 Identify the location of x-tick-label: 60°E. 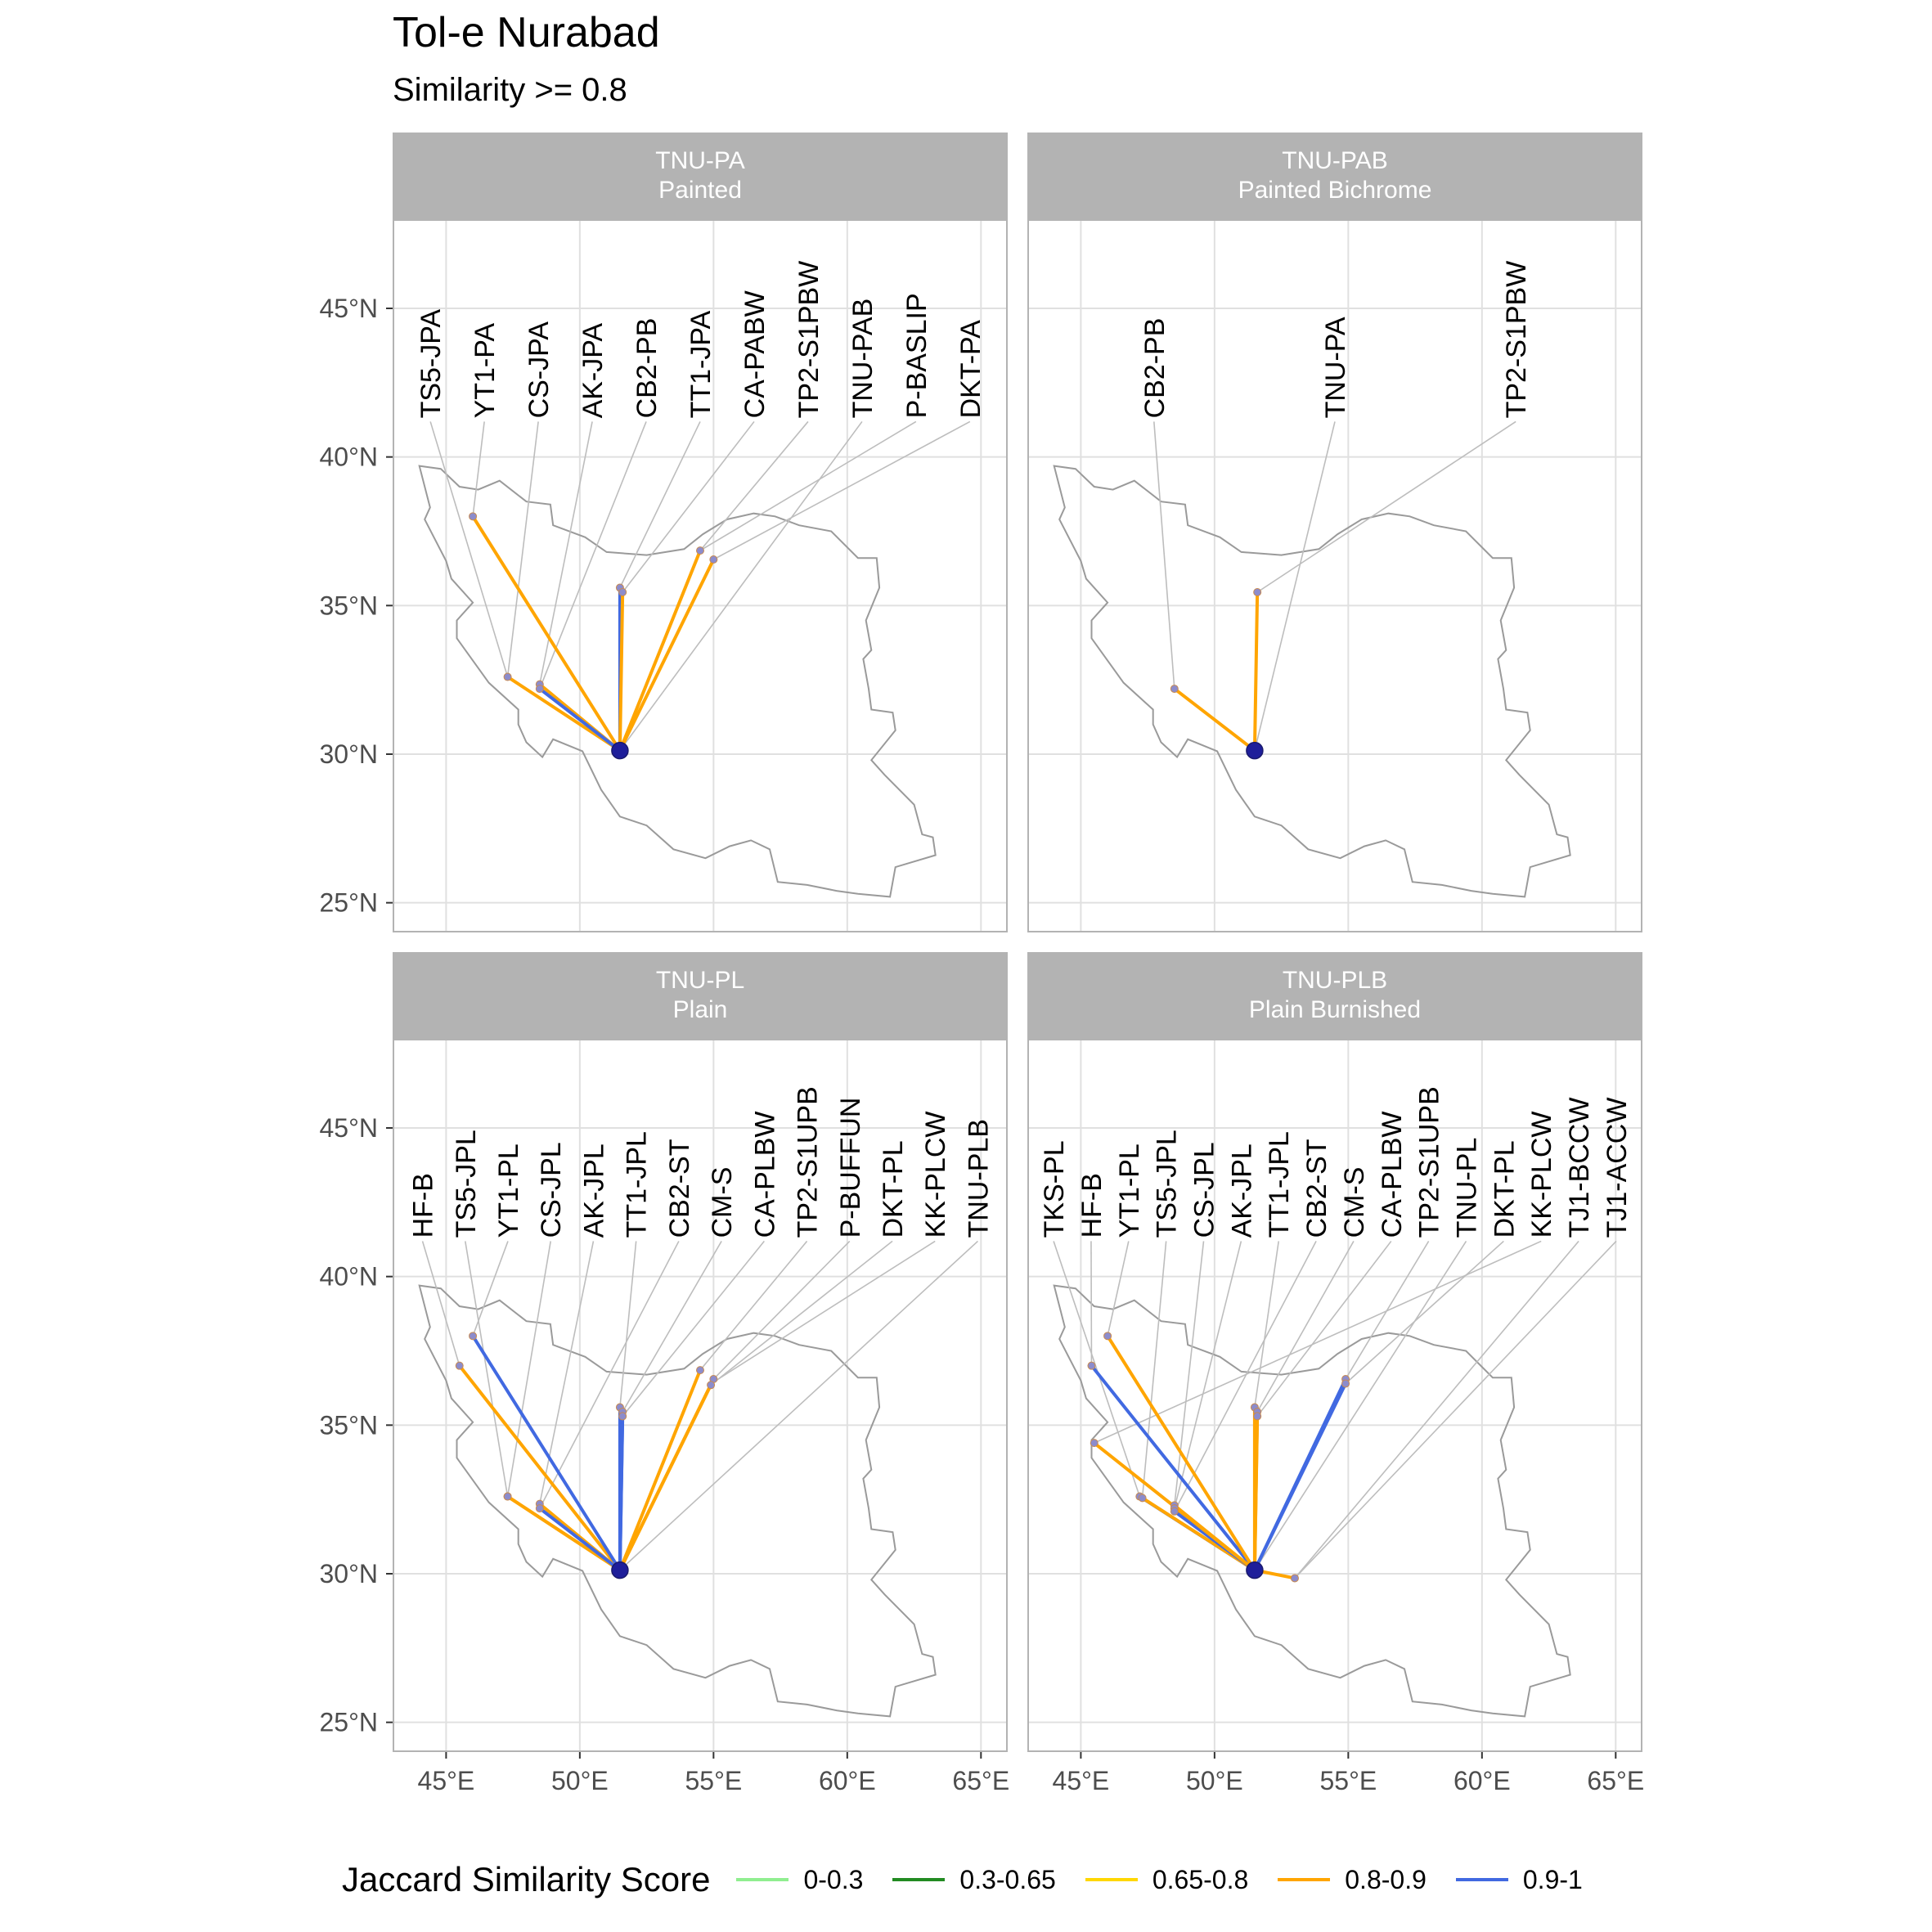
(848, 1780).